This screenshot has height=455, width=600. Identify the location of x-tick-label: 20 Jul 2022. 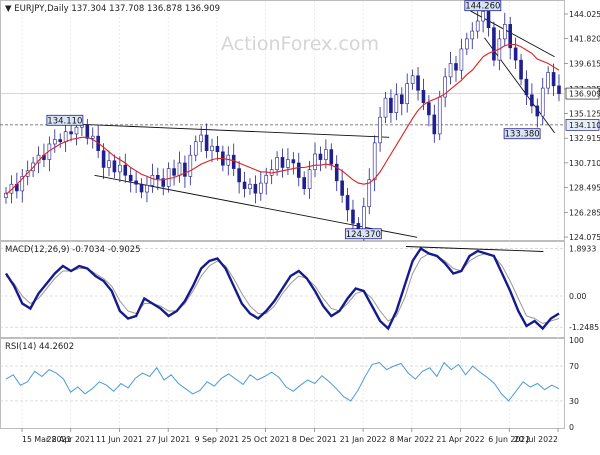
(536, 439).